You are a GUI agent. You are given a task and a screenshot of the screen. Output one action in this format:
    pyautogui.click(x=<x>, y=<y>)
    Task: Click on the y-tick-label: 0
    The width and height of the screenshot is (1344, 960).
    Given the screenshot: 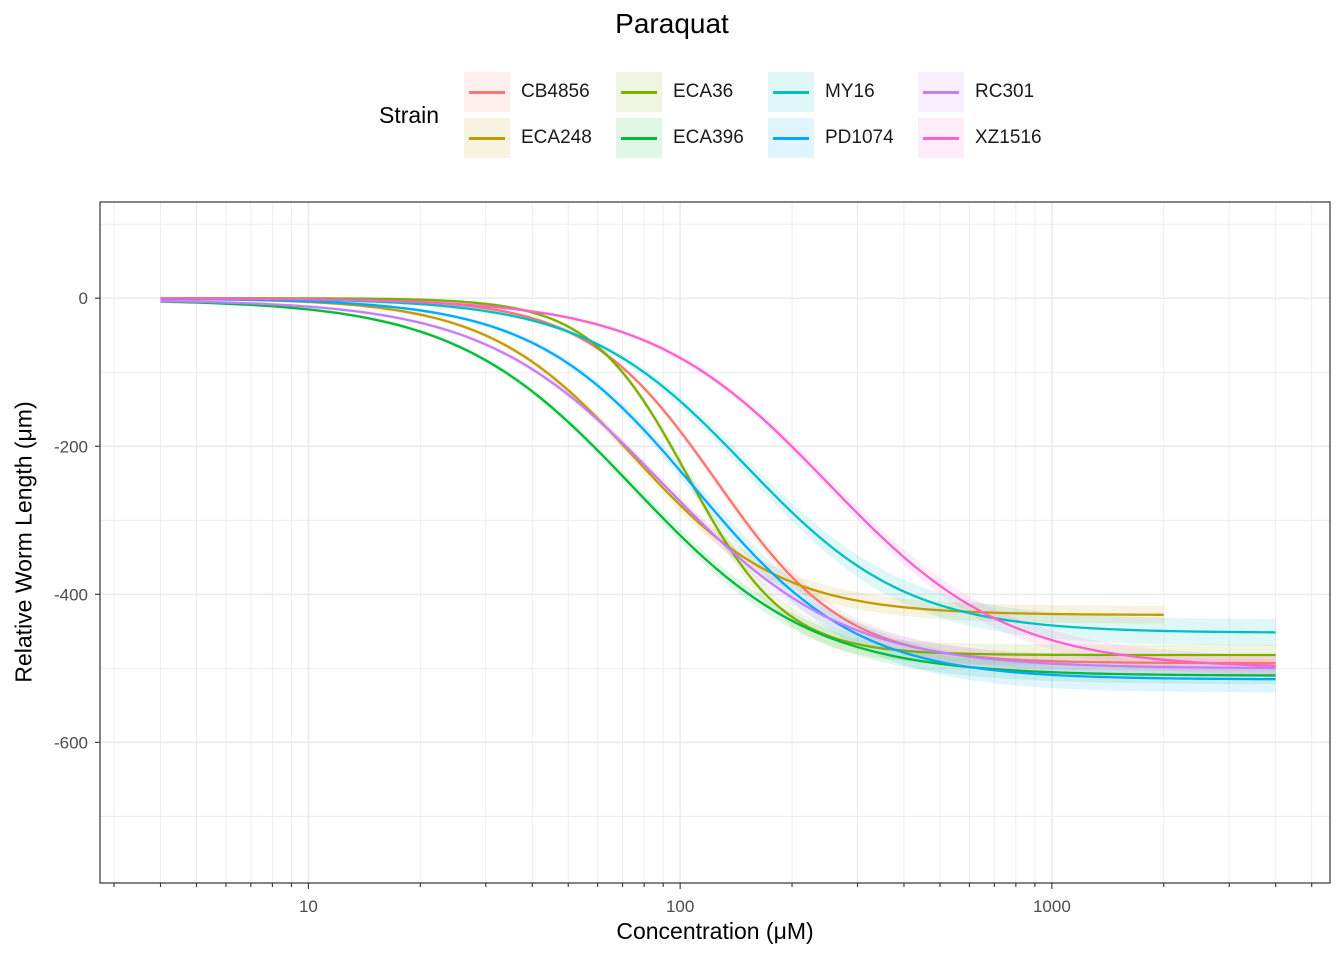 What is the action you would take?
    pyautogui.click(x=83, y=298)
    